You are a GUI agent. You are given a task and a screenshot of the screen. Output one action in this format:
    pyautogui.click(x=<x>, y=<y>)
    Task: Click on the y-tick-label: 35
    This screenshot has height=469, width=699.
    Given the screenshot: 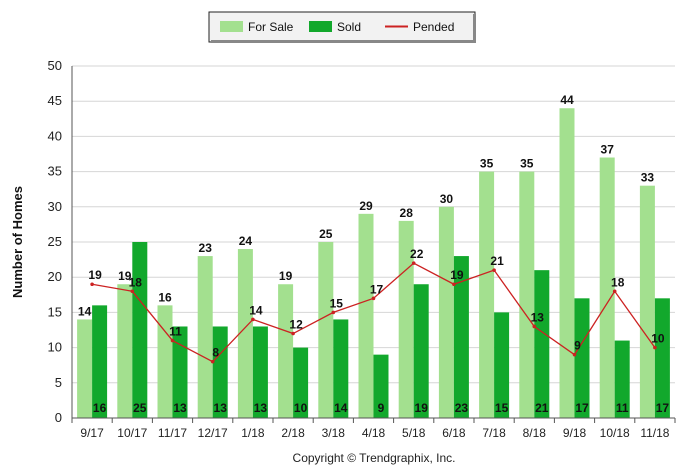 What is the action you would take?
    pyautogui.click(x=55, y=171)
    